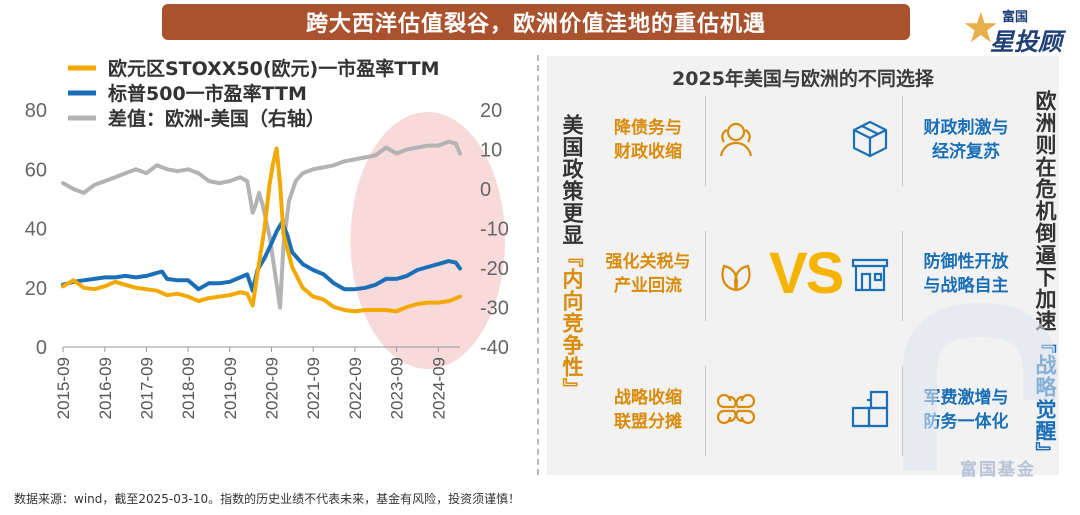  What do you see at coordinates (572, 323) in the screenshot?
I see `us-caption-emph: 『内向竞争性』` at bounding box center [572, 323].